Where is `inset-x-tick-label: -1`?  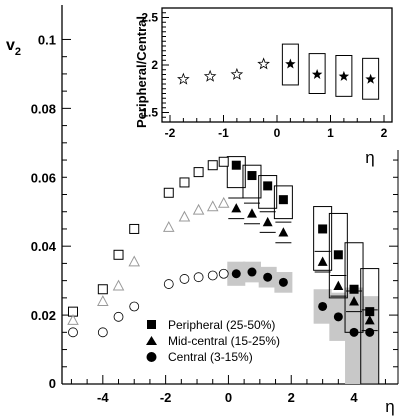
inset-x-tick-label: -1 is located at coordinates (223, 133).